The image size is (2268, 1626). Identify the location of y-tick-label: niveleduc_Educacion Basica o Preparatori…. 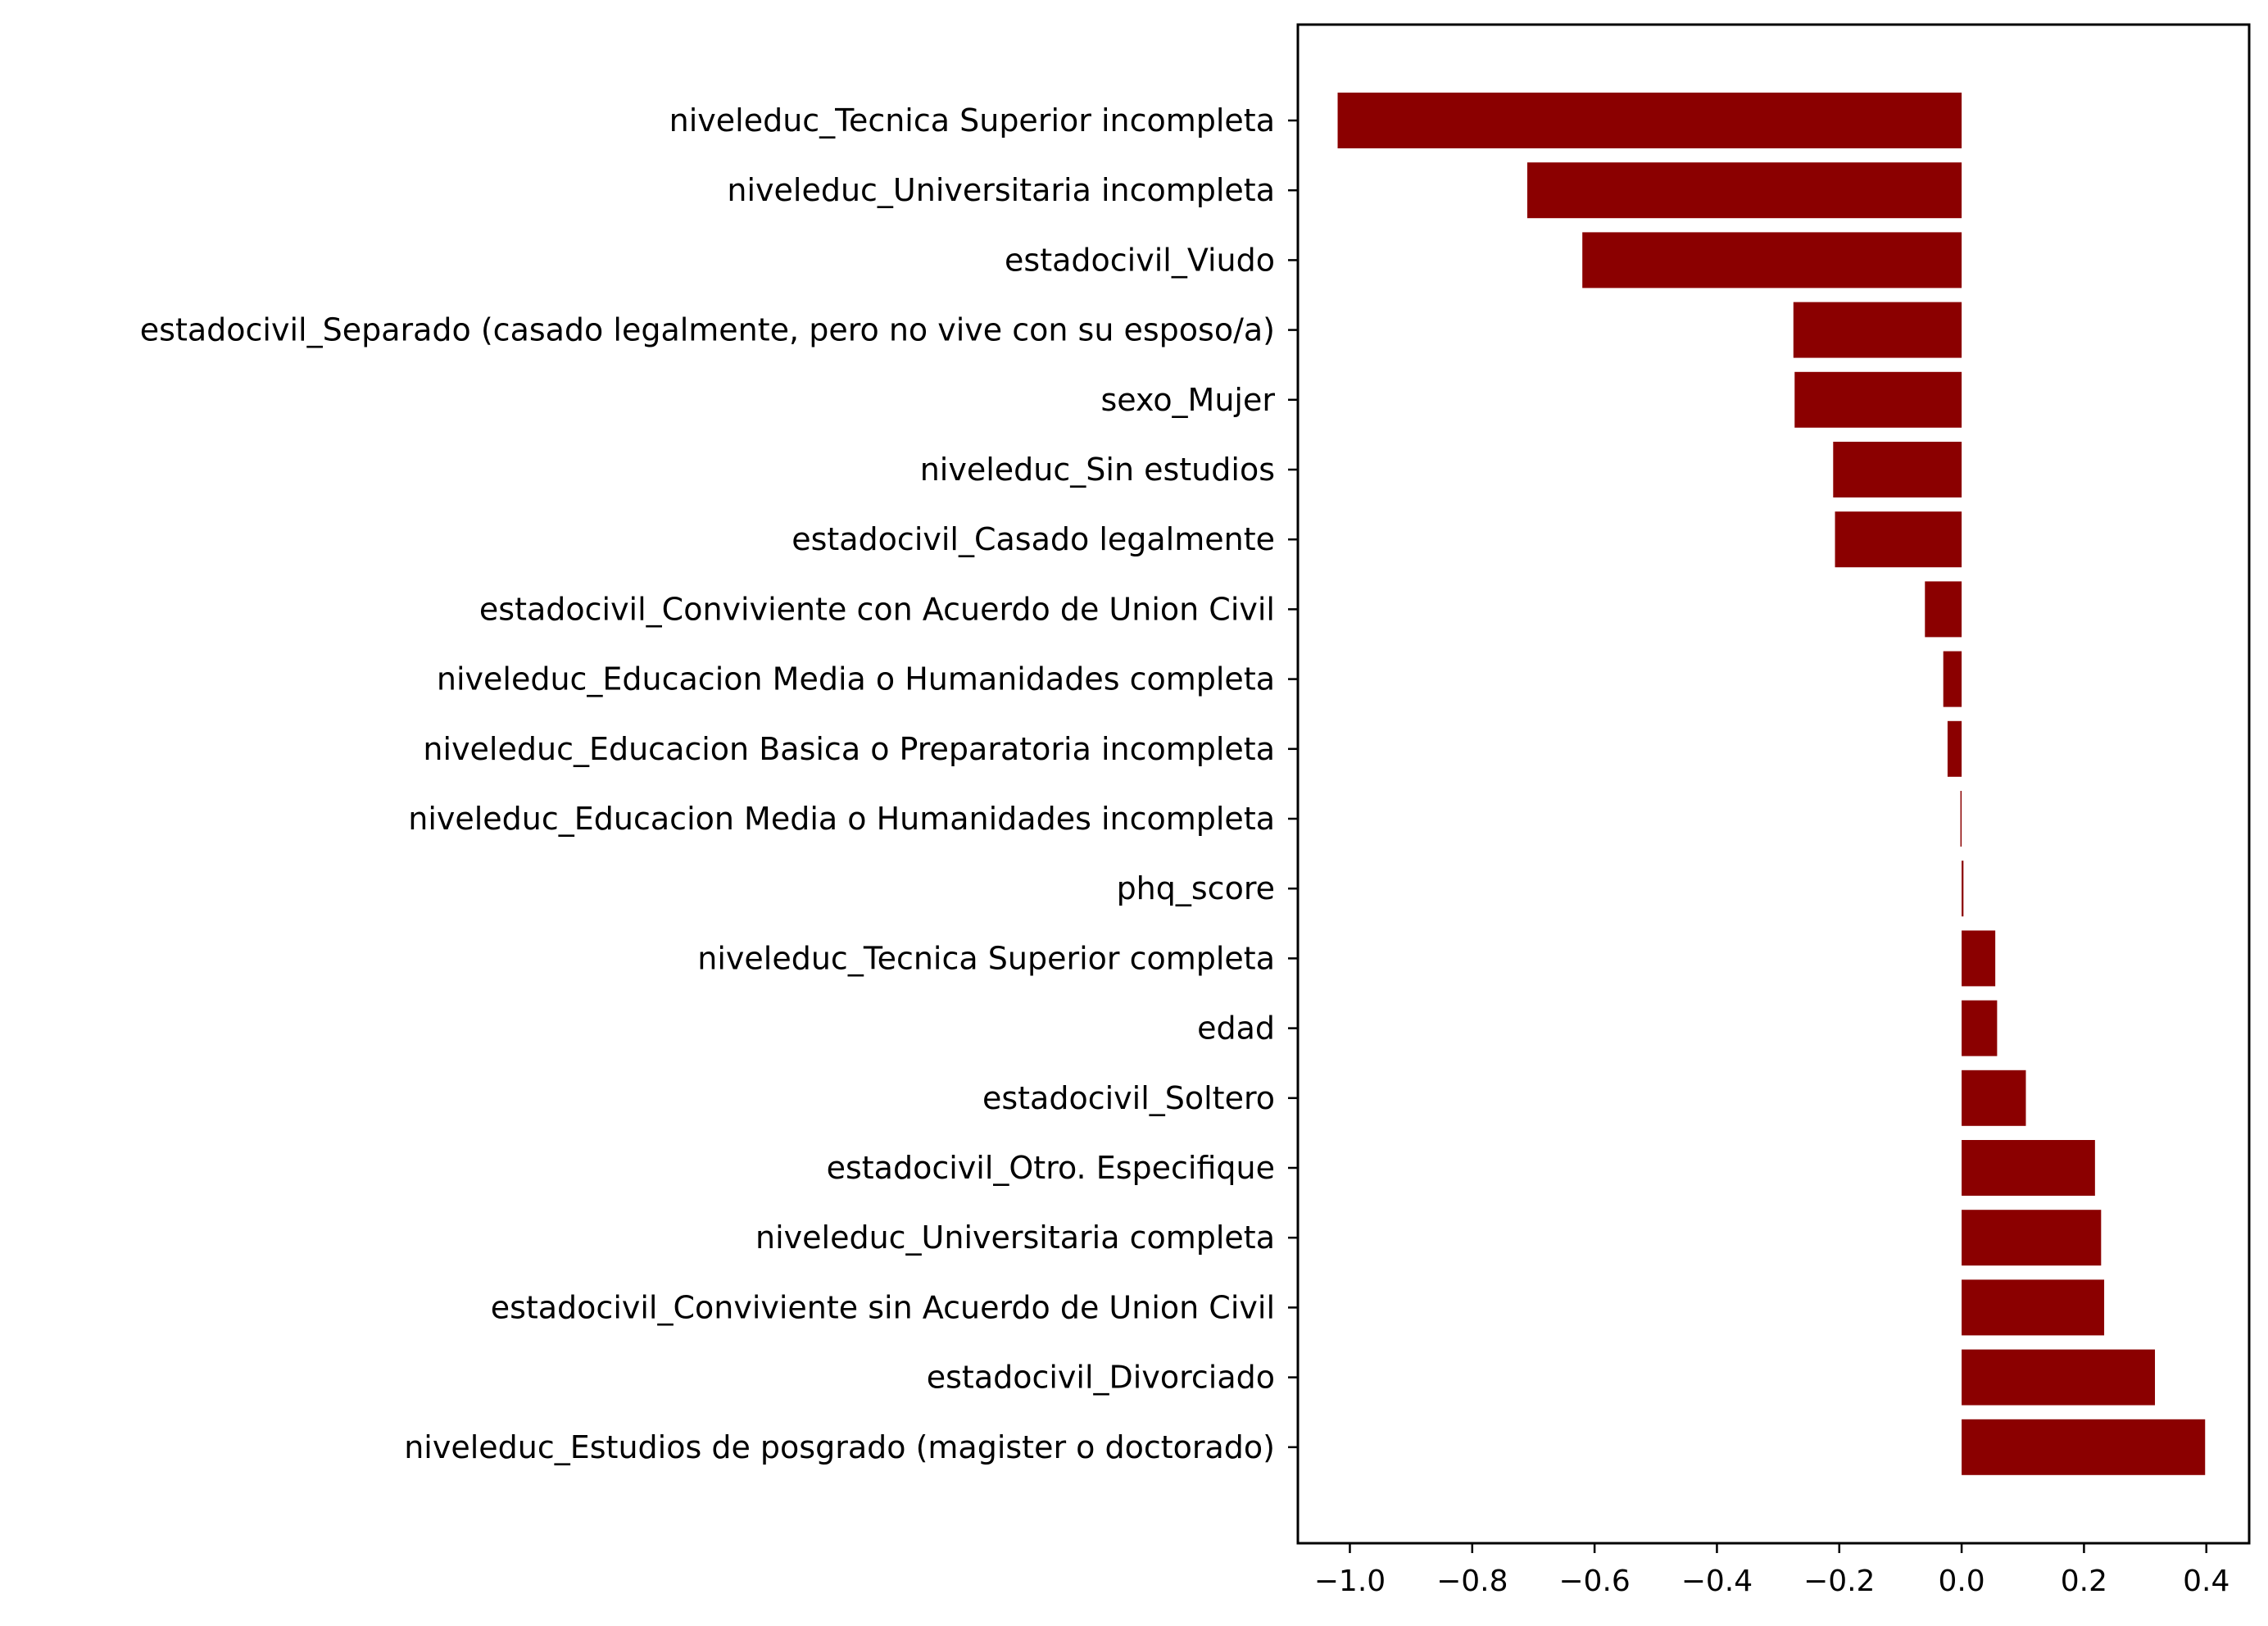
(849, 749).